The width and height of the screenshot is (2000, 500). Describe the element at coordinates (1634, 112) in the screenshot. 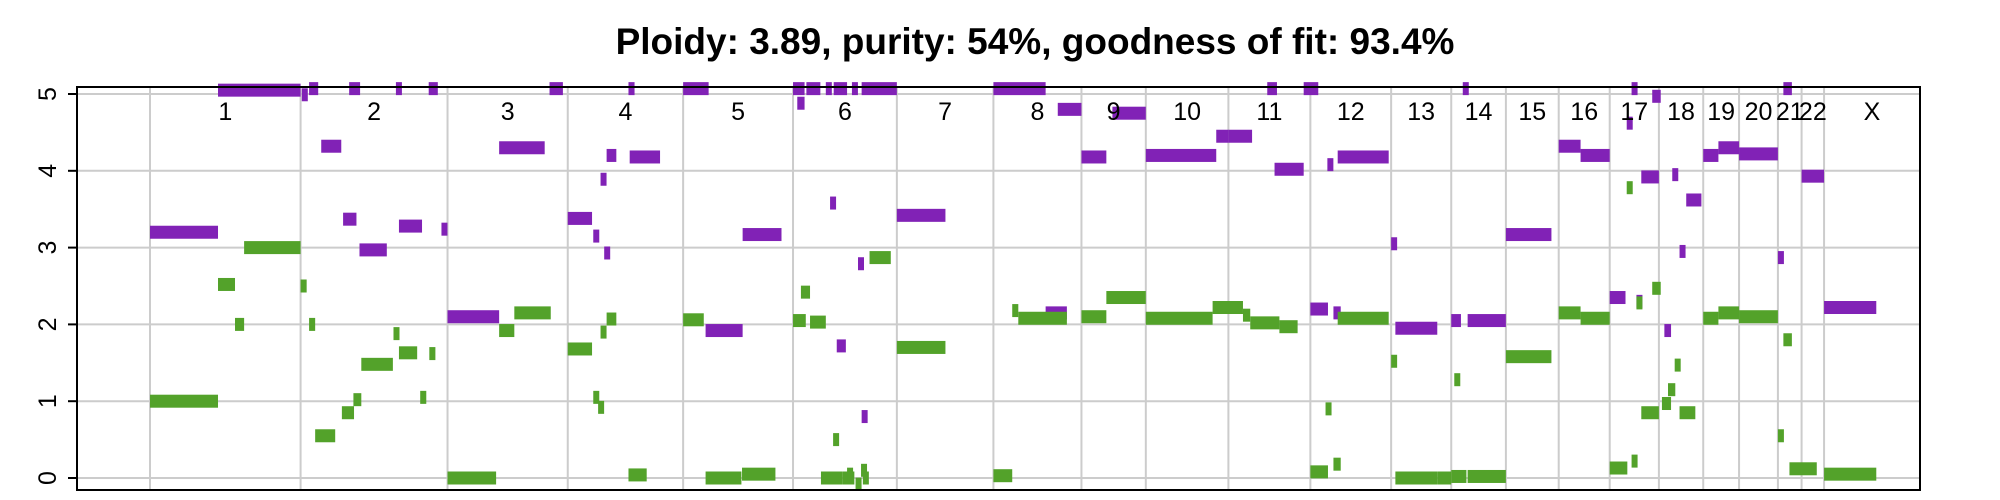

I see `chromosome-label: 17` at that location.